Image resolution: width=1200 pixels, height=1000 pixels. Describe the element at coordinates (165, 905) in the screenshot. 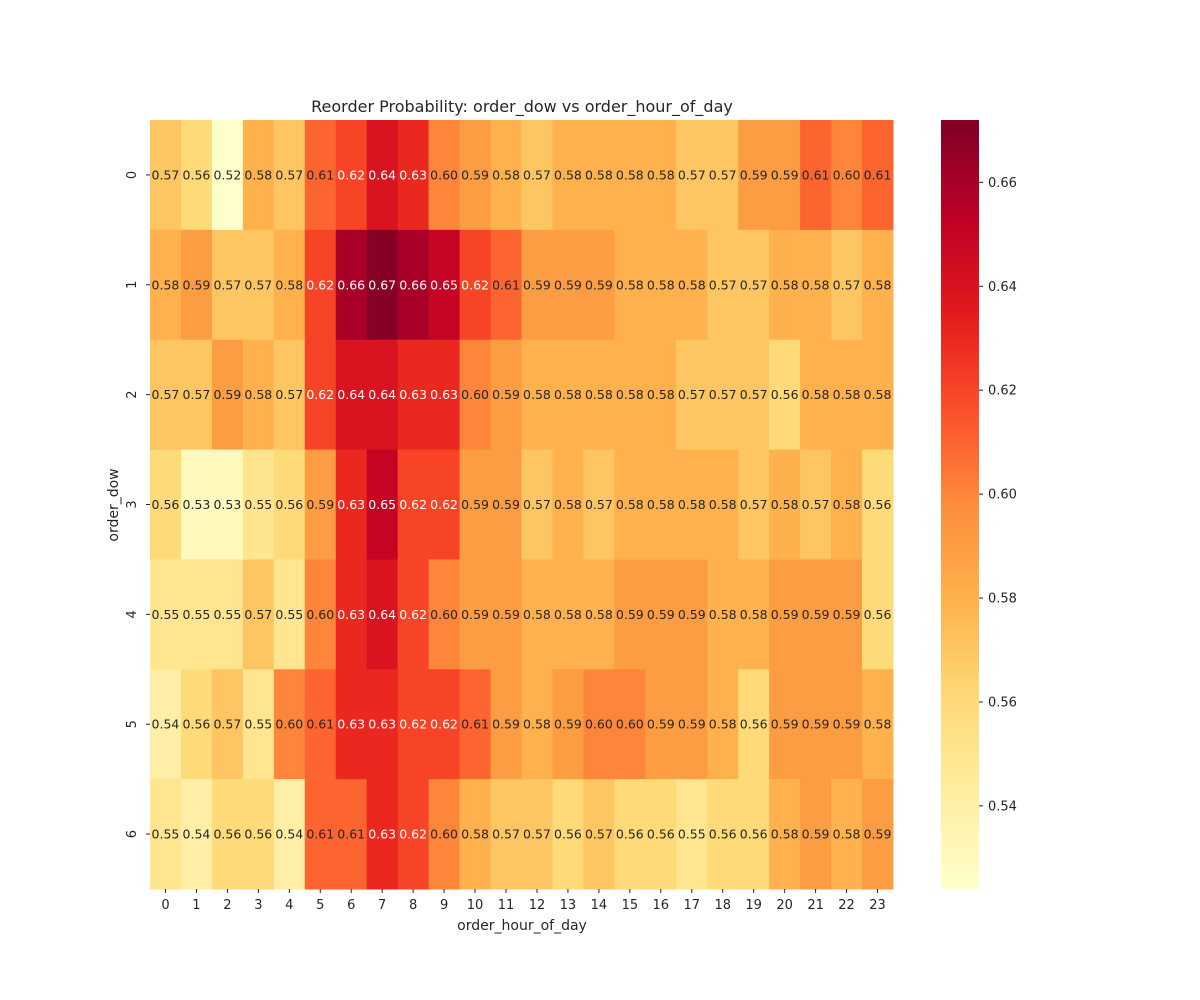

I see `x-tick-label: 0` at that location.